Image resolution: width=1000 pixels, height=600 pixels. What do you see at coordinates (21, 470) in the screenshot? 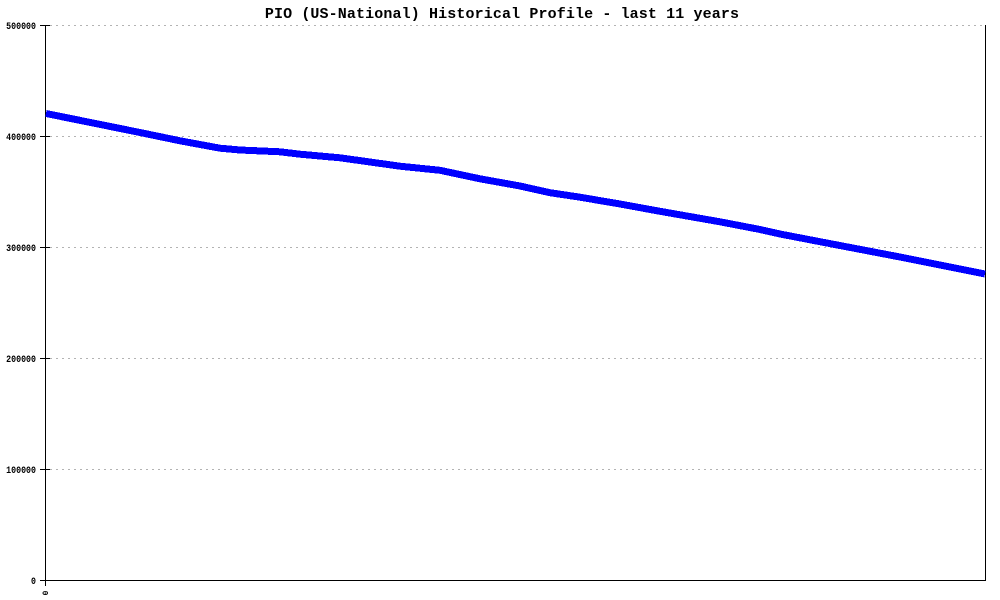
I see `svg-text: 100000` at bounding box center [21, 470].